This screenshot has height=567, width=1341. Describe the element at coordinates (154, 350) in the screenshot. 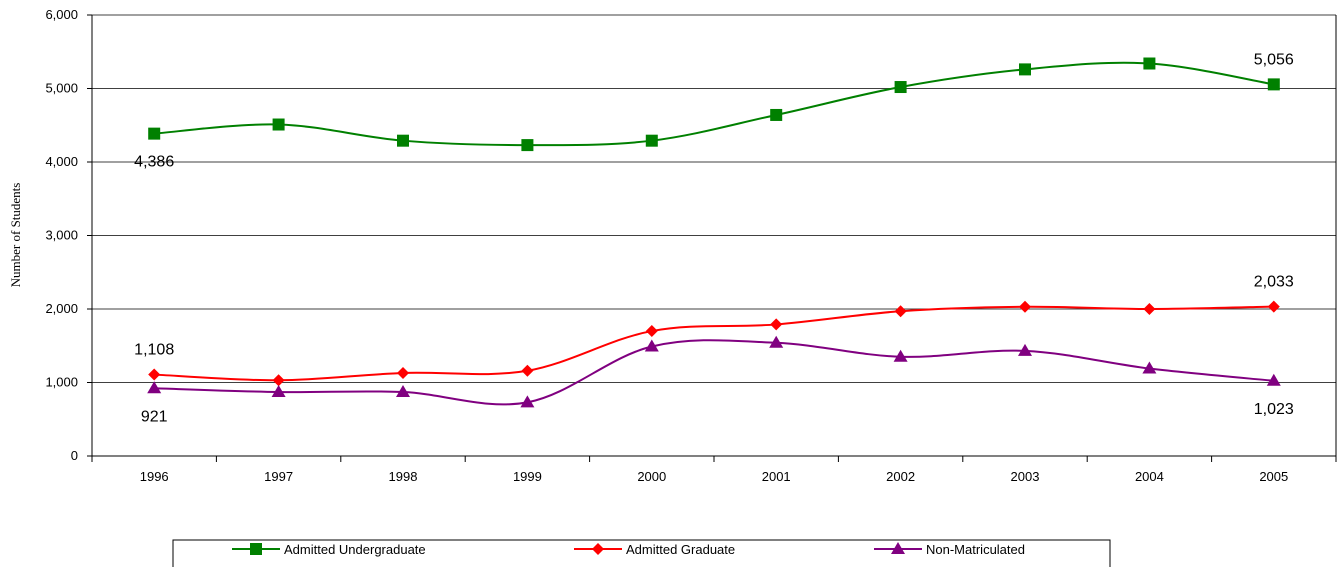

I see `data-label: 1,108` at that location.